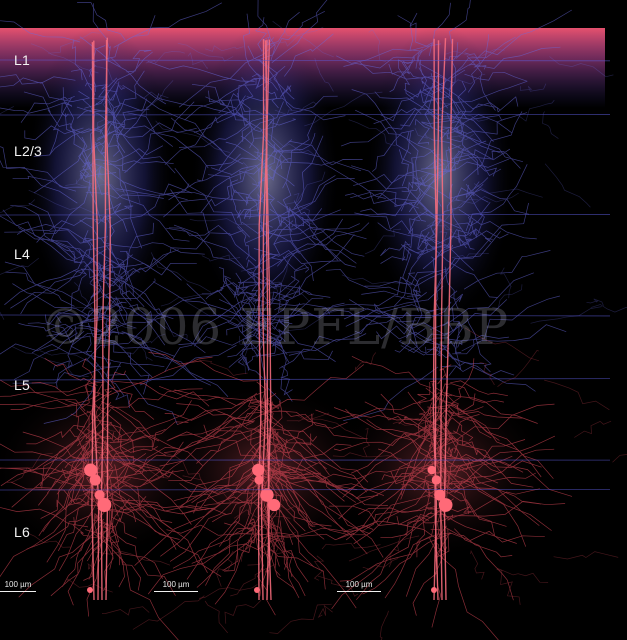  Describe the element at coordinates (176, 591) in the screenshot. I see `scale-bar-line` at that location.